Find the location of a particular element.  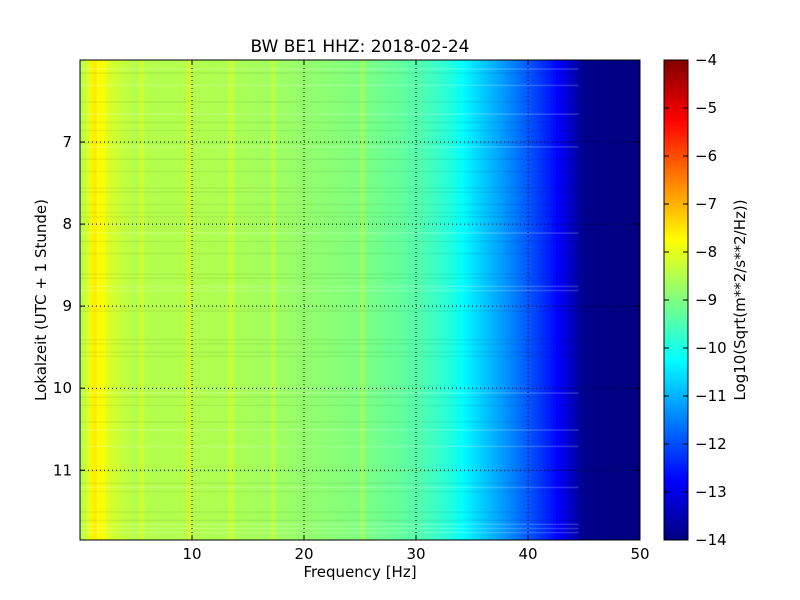

x-tick-label: 20 is located at coordinates (303, 554).